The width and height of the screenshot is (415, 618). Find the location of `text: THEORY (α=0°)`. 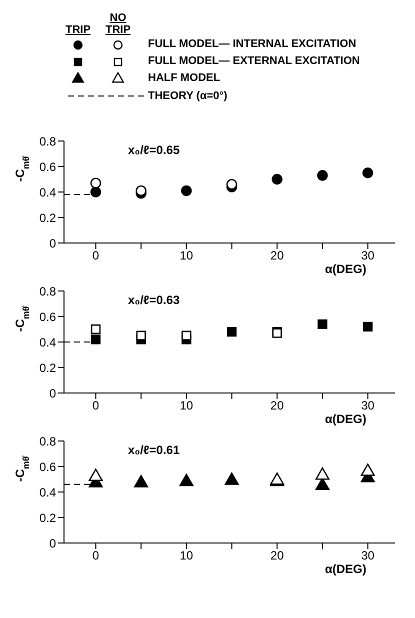

text: THEORY (α=0°) is located at coordinates (187, 96).